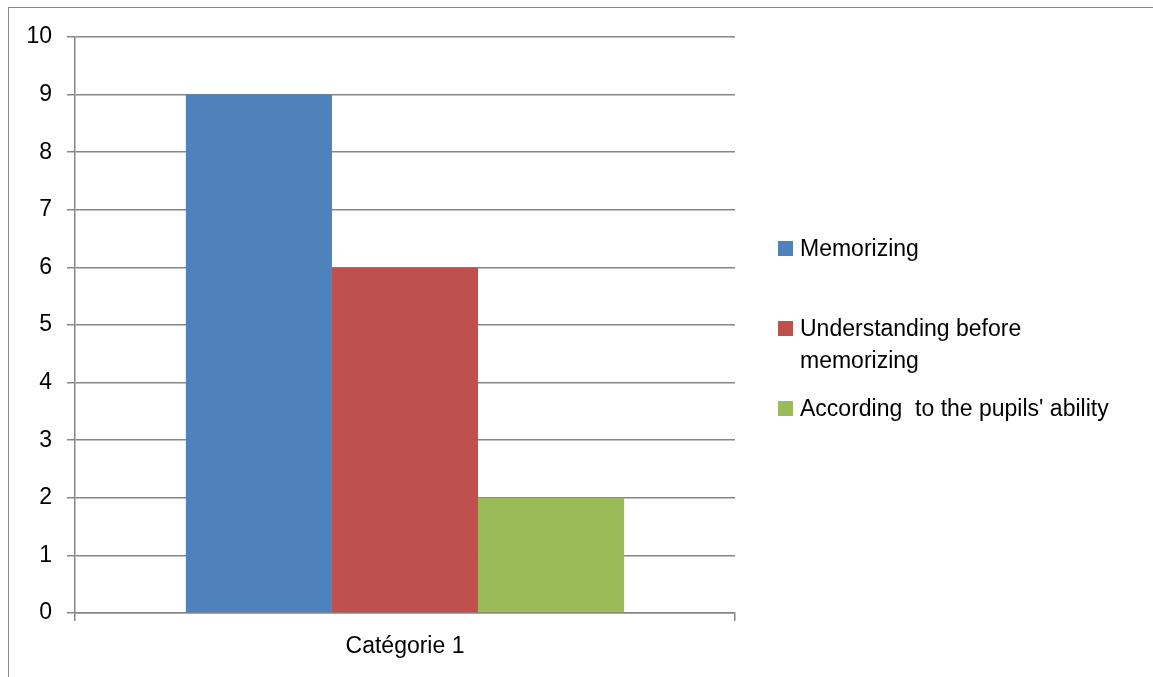 The image size is (1153, 677). What do you see at coordinates (45, 553) in the screenshot?
I see `y-tick-label: 1` at bounding box center [45, 553].